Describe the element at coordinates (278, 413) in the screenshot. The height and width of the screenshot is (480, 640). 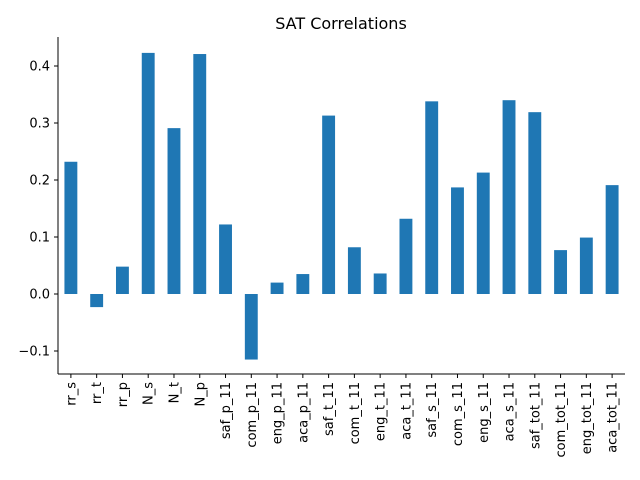
I see `x-tick-label: eng_p_11` at that location.